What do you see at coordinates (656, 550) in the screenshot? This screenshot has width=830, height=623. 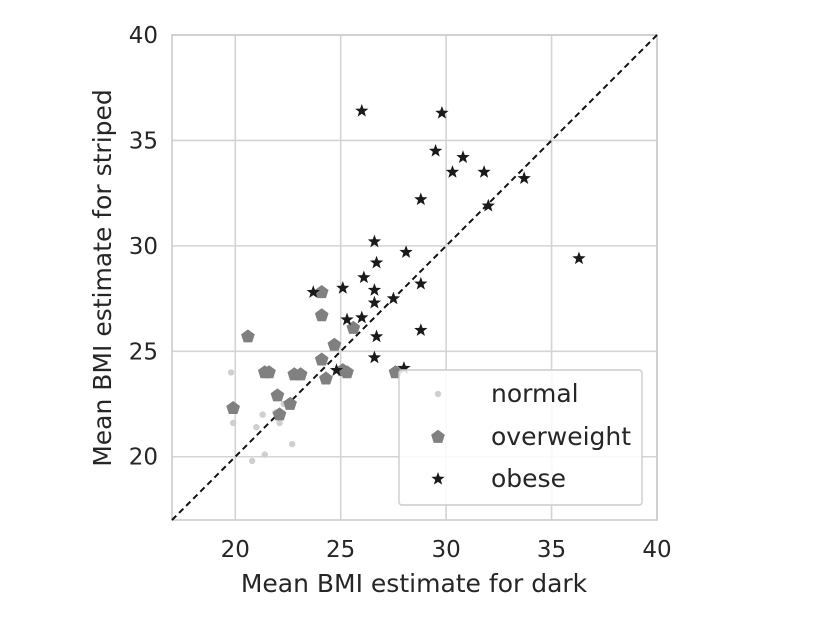 I see `x-tick-label: 40` at bounding box center [656, 550].